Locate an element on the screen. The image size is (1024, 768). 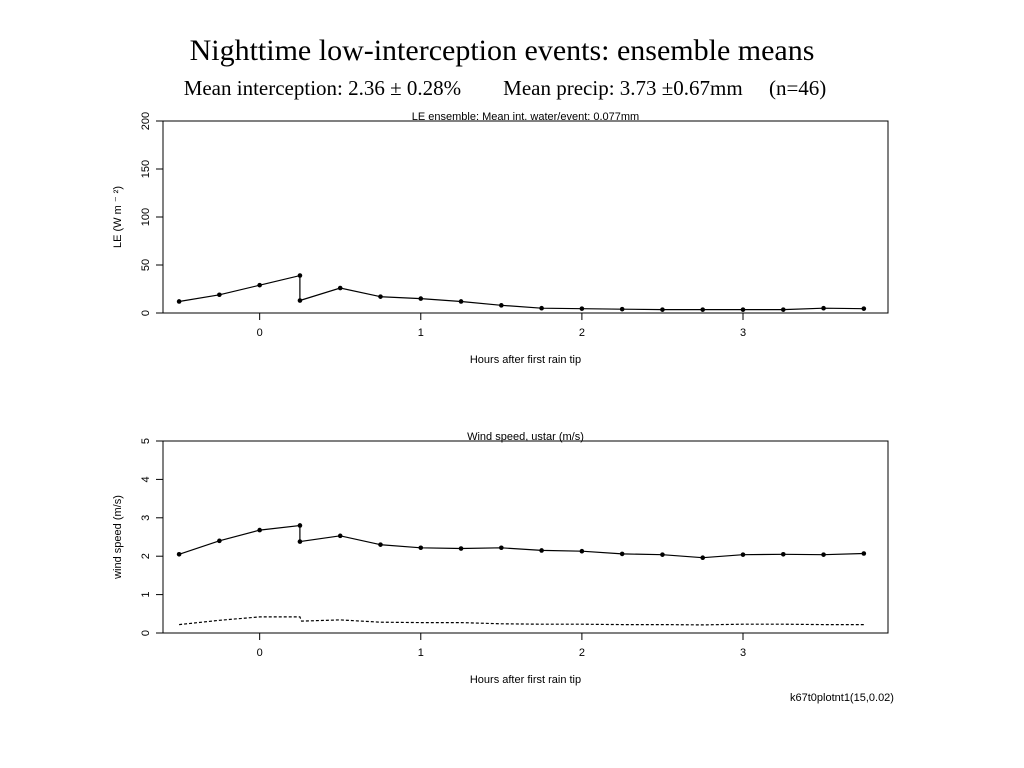
footer-code: k67t0plotnt1(15,0.02) is located at coordinates (842, 698).